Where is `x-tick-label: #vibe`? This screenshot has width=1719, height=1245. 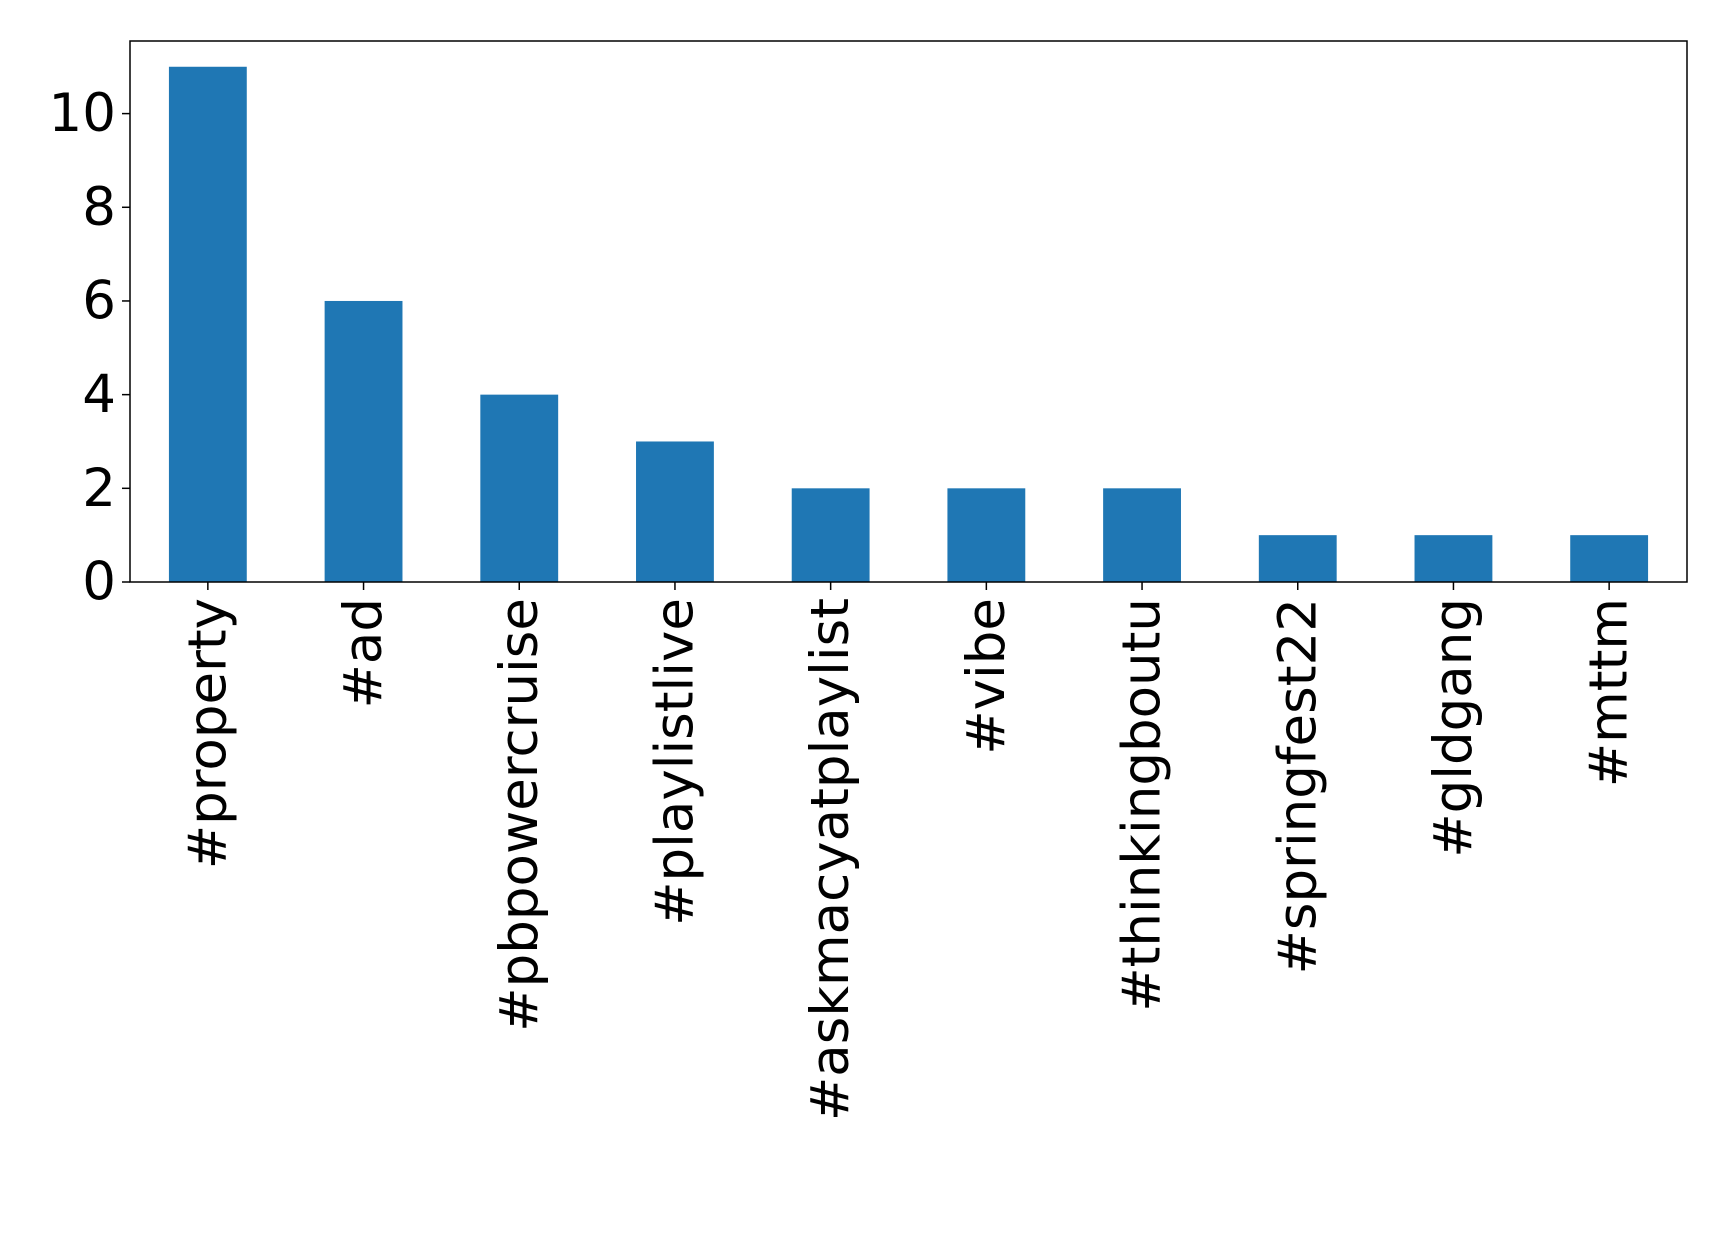 x-tick-label: #vibe is located at coordinates (986, 676).